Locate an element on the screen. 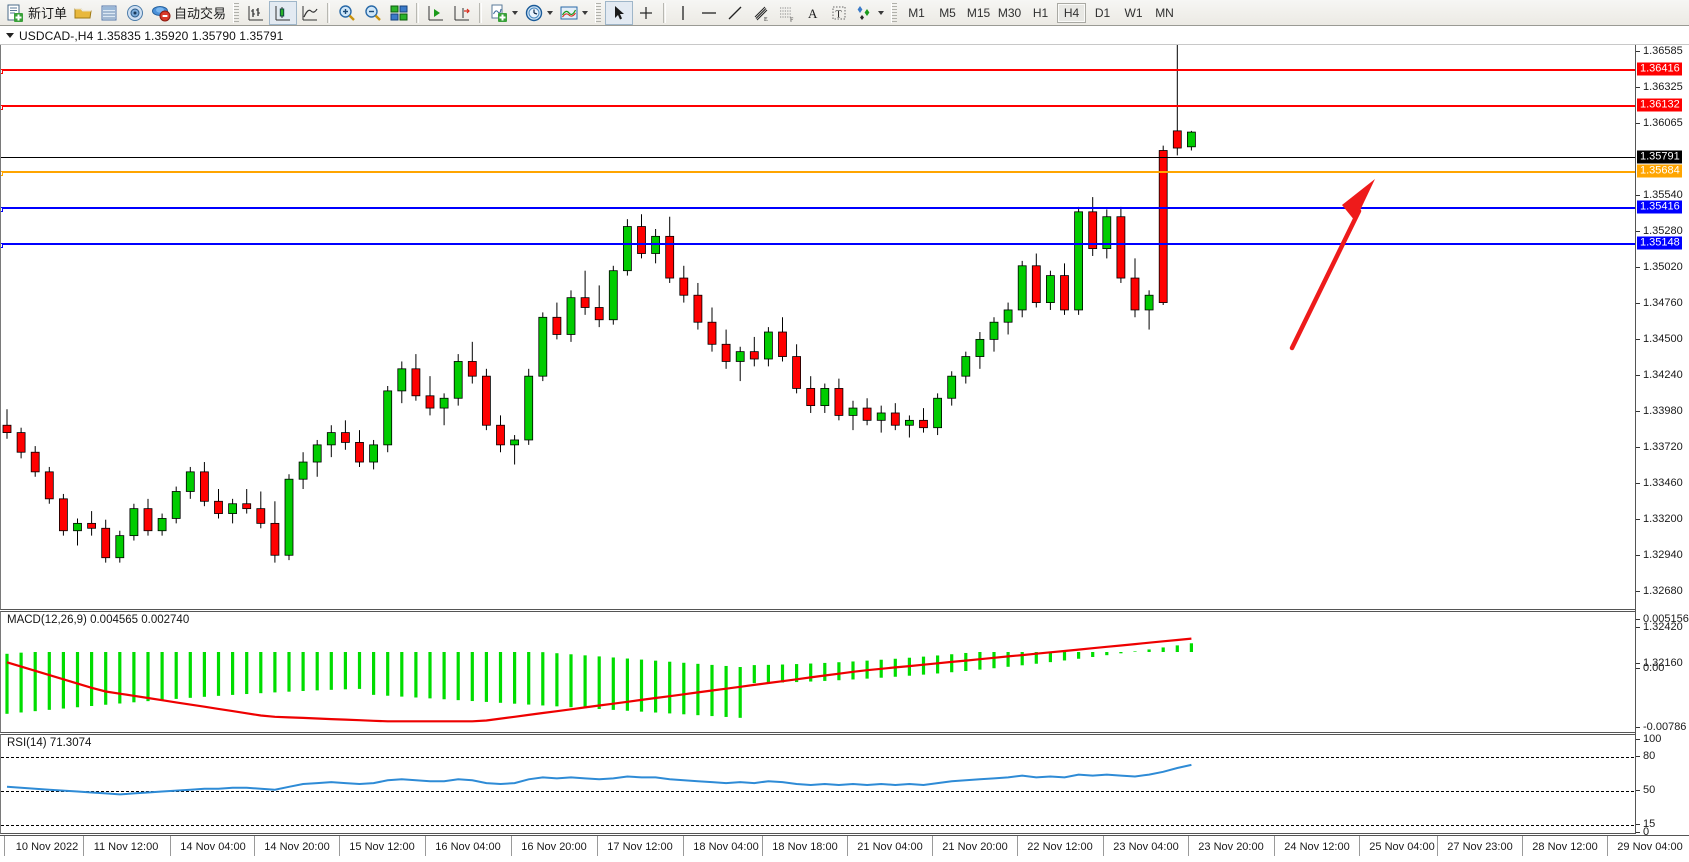 This screenshot has height=862, width=1689. macd-series is located at coordinates (599, 680).